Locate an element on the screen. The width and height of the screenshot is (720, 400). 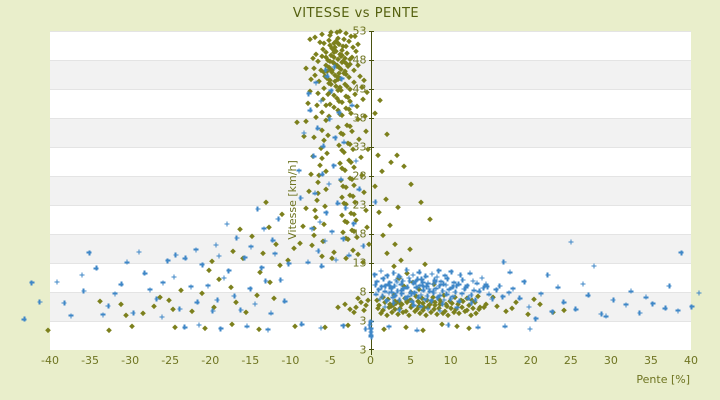
x-tick-label: -30 is located at coordinates (130, 360).